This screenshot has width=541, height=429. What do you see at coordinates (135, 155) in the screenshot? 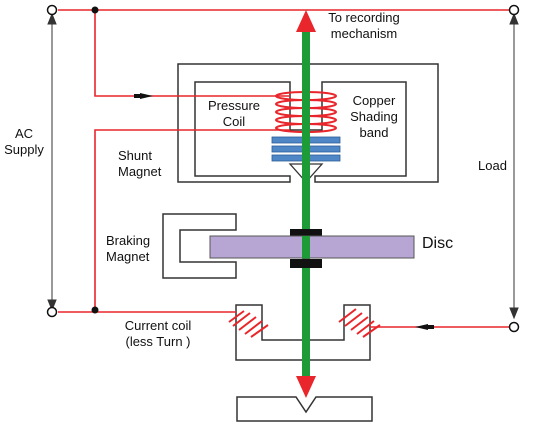
I see `shunt-text: Shunt` at bounding box center [135, 155].